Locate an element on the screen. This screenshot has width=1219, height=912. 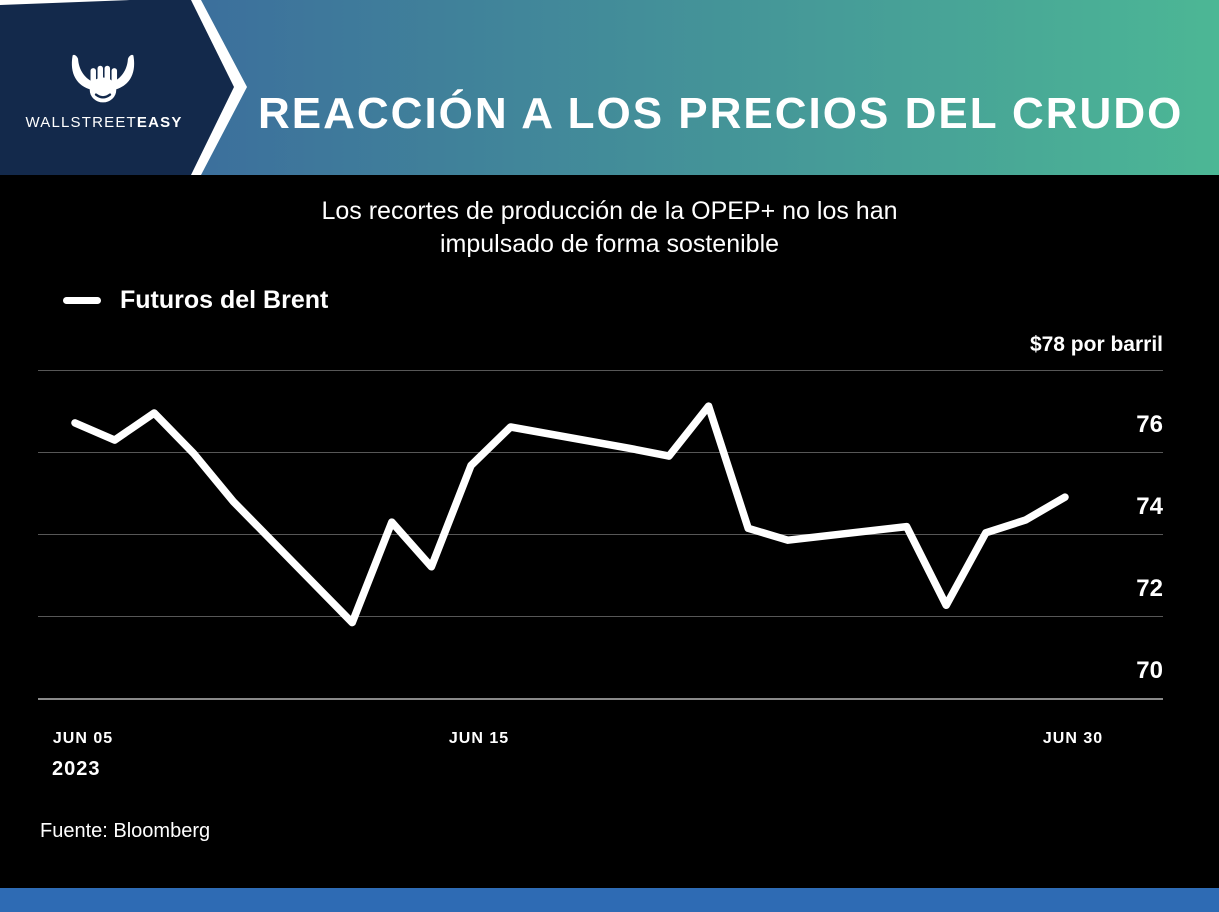
legend-label: Futuros del Brent is located at coordinates (224, 300).